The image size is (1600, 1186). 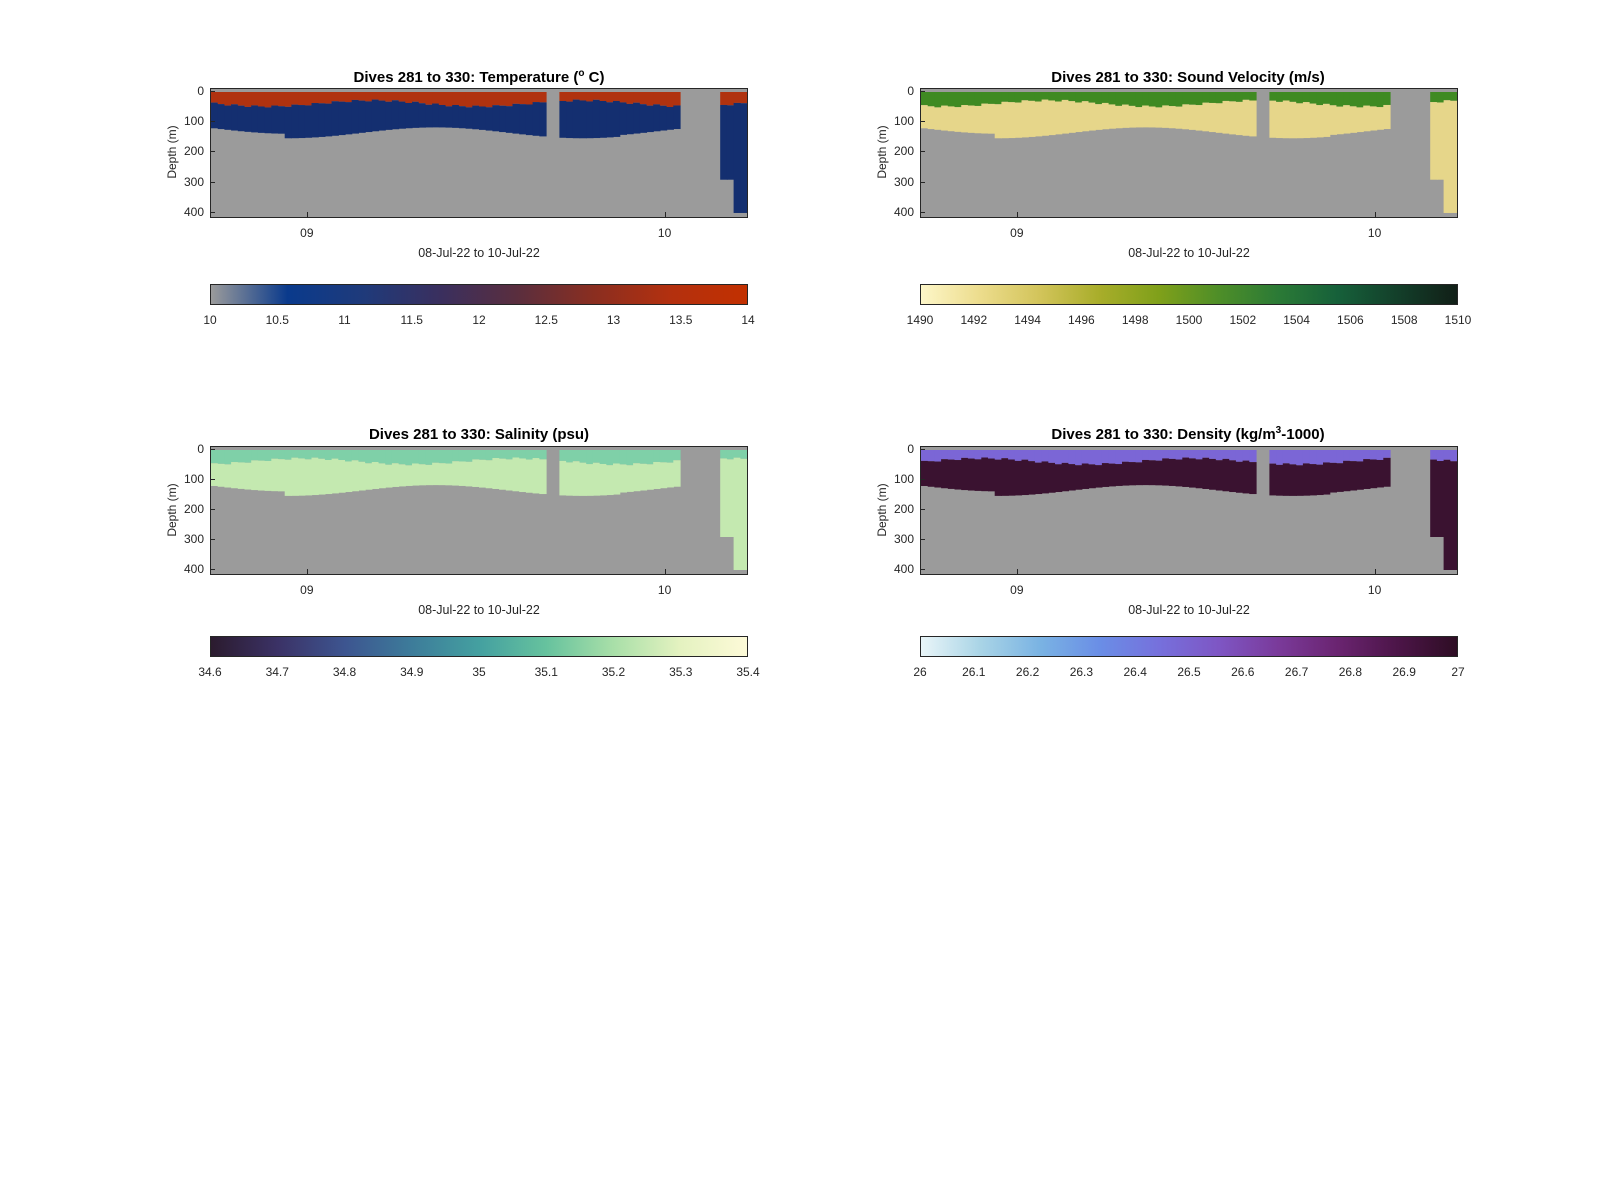 What do you see at coordinates (903, 509) in the screenshot?
I see `y-tick-label: 200` at bounding box center [903, 509].